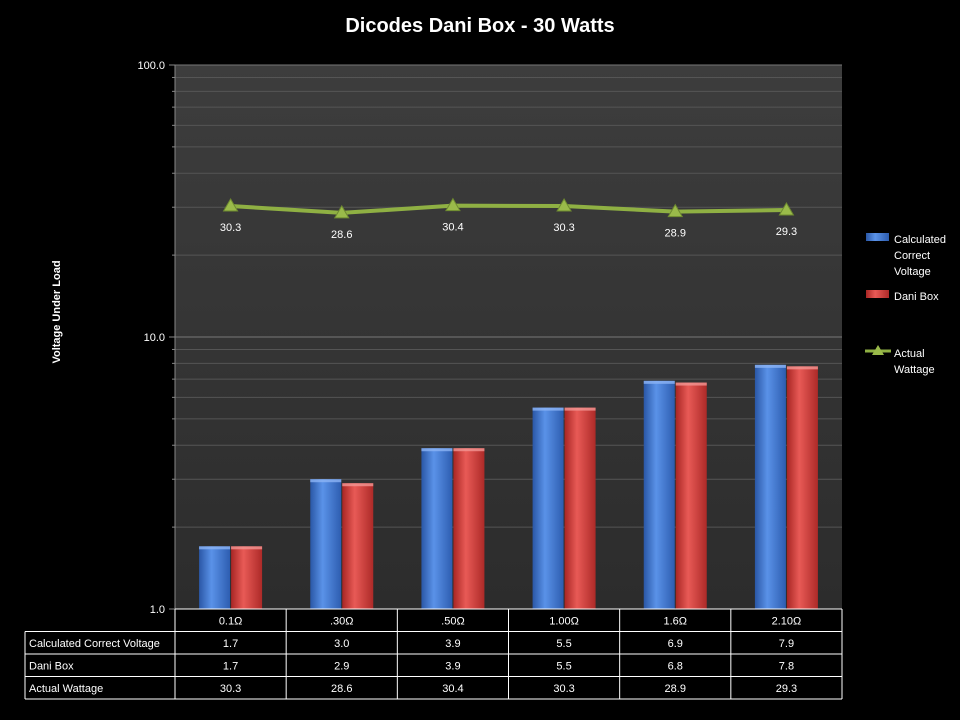 This screenshot has width=960, height=720. I want to click on table-cell: 3.0, so click(341, 644).